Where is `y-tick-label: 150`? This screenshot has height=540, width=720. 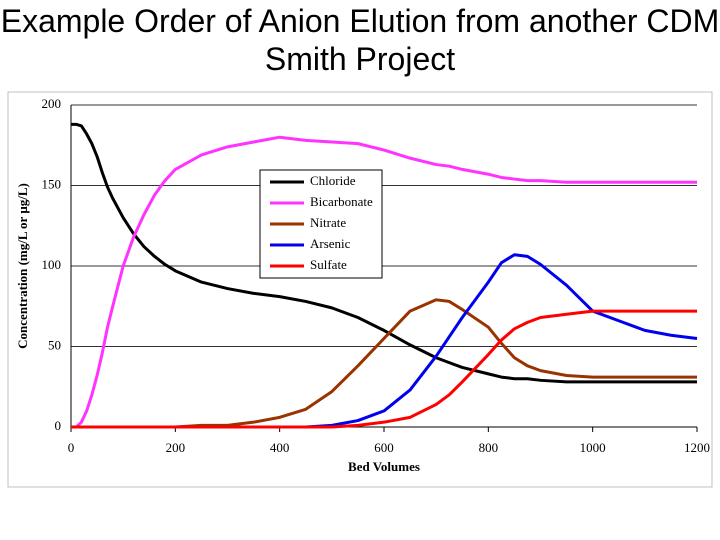 y-tick-label: 150 is located at coordinates (52, 183).